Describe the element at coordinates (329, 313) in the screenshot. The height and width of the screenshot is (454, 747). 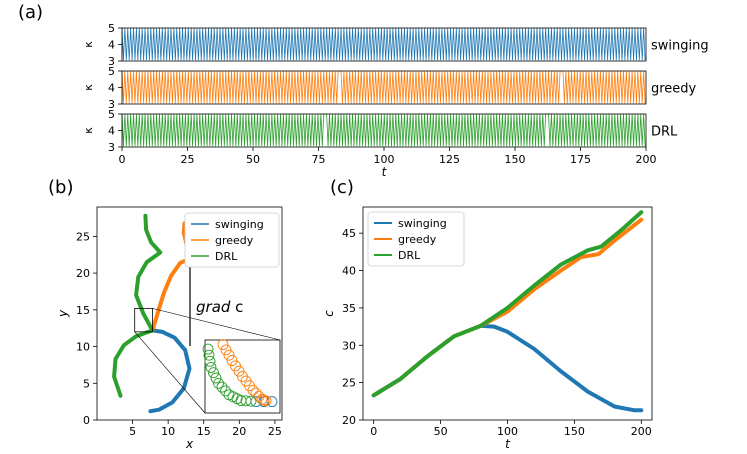
I see `y-axis-label: c` at that location.